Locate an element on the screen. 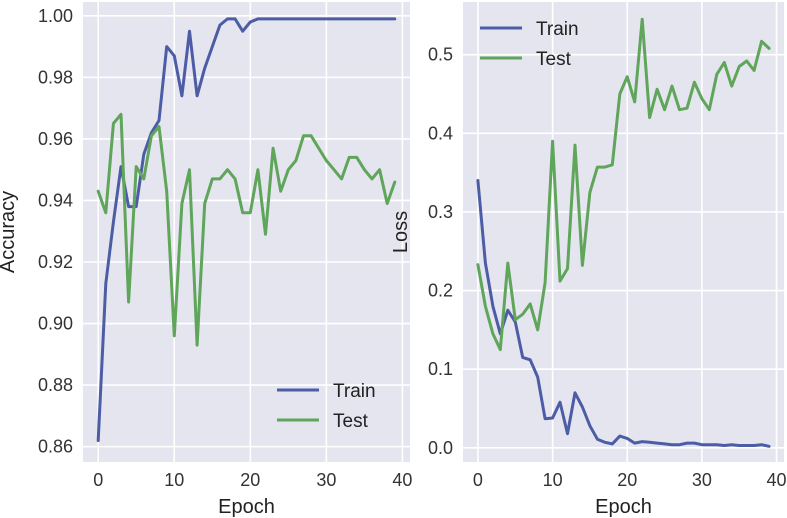  accuracy-legend-train-label: Train is located at coordinates (354, 391).